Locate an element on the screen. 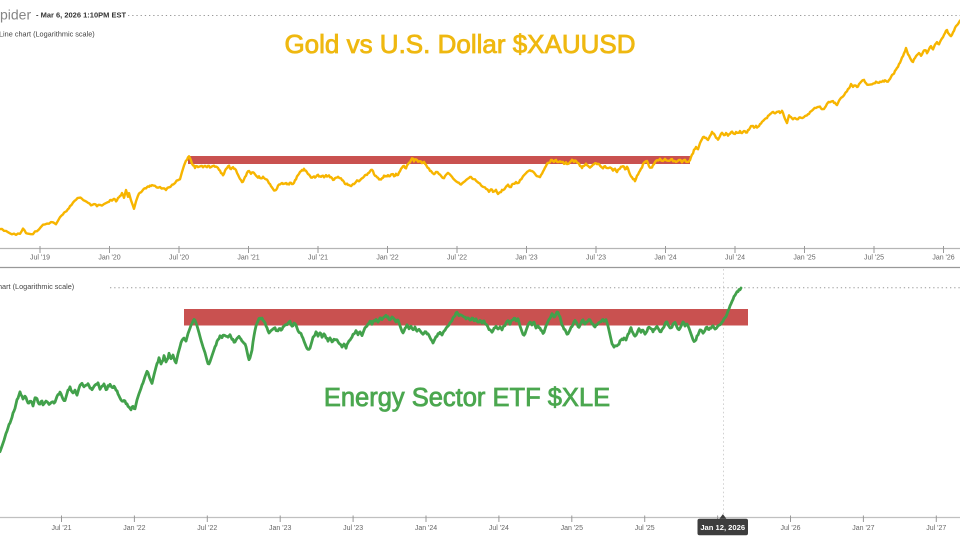  svg-text: Jan '20 is located at coordinates (109, 258).